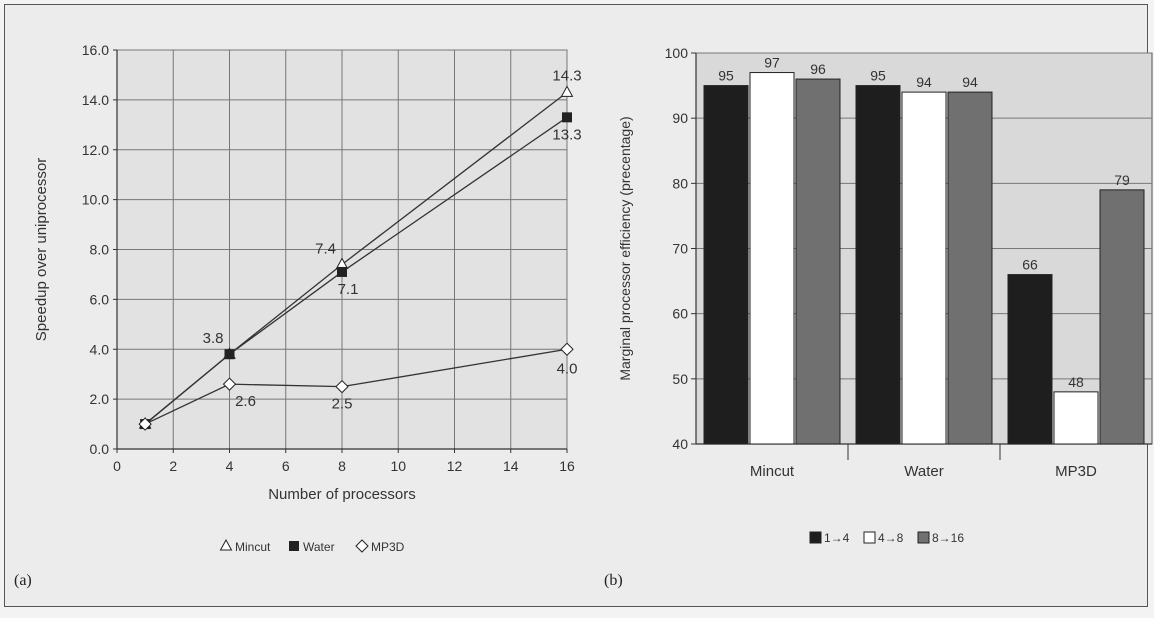  Describe the element at coordinates (680, 444) in the screenshot. I see `y-tick-label: 40` at that location.